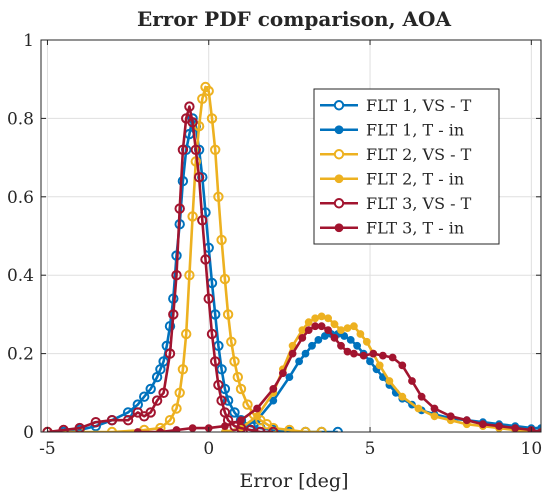 The height and width of the screenshot is (494, 548). Describe the element at coordinates (28, 433) in the screenshot. I see `y-tick-label: 0` at that location.